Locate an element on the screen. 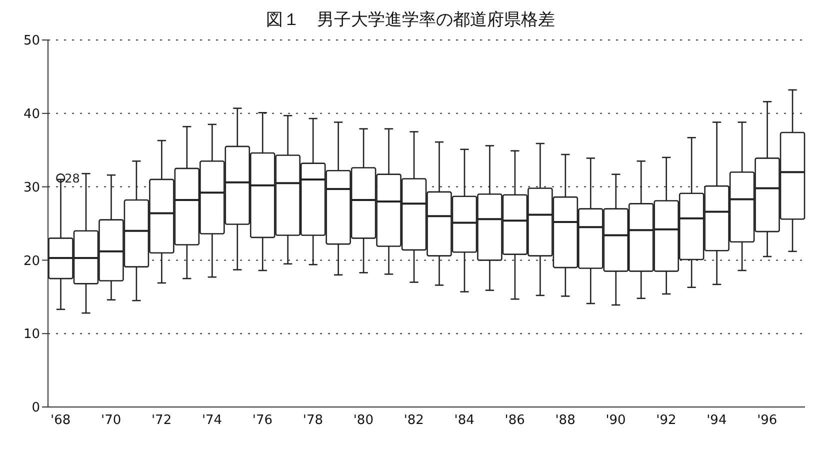 This screenshot has height=450, width=817. y-tick-label: 0 is located at coordinates (36, 408).